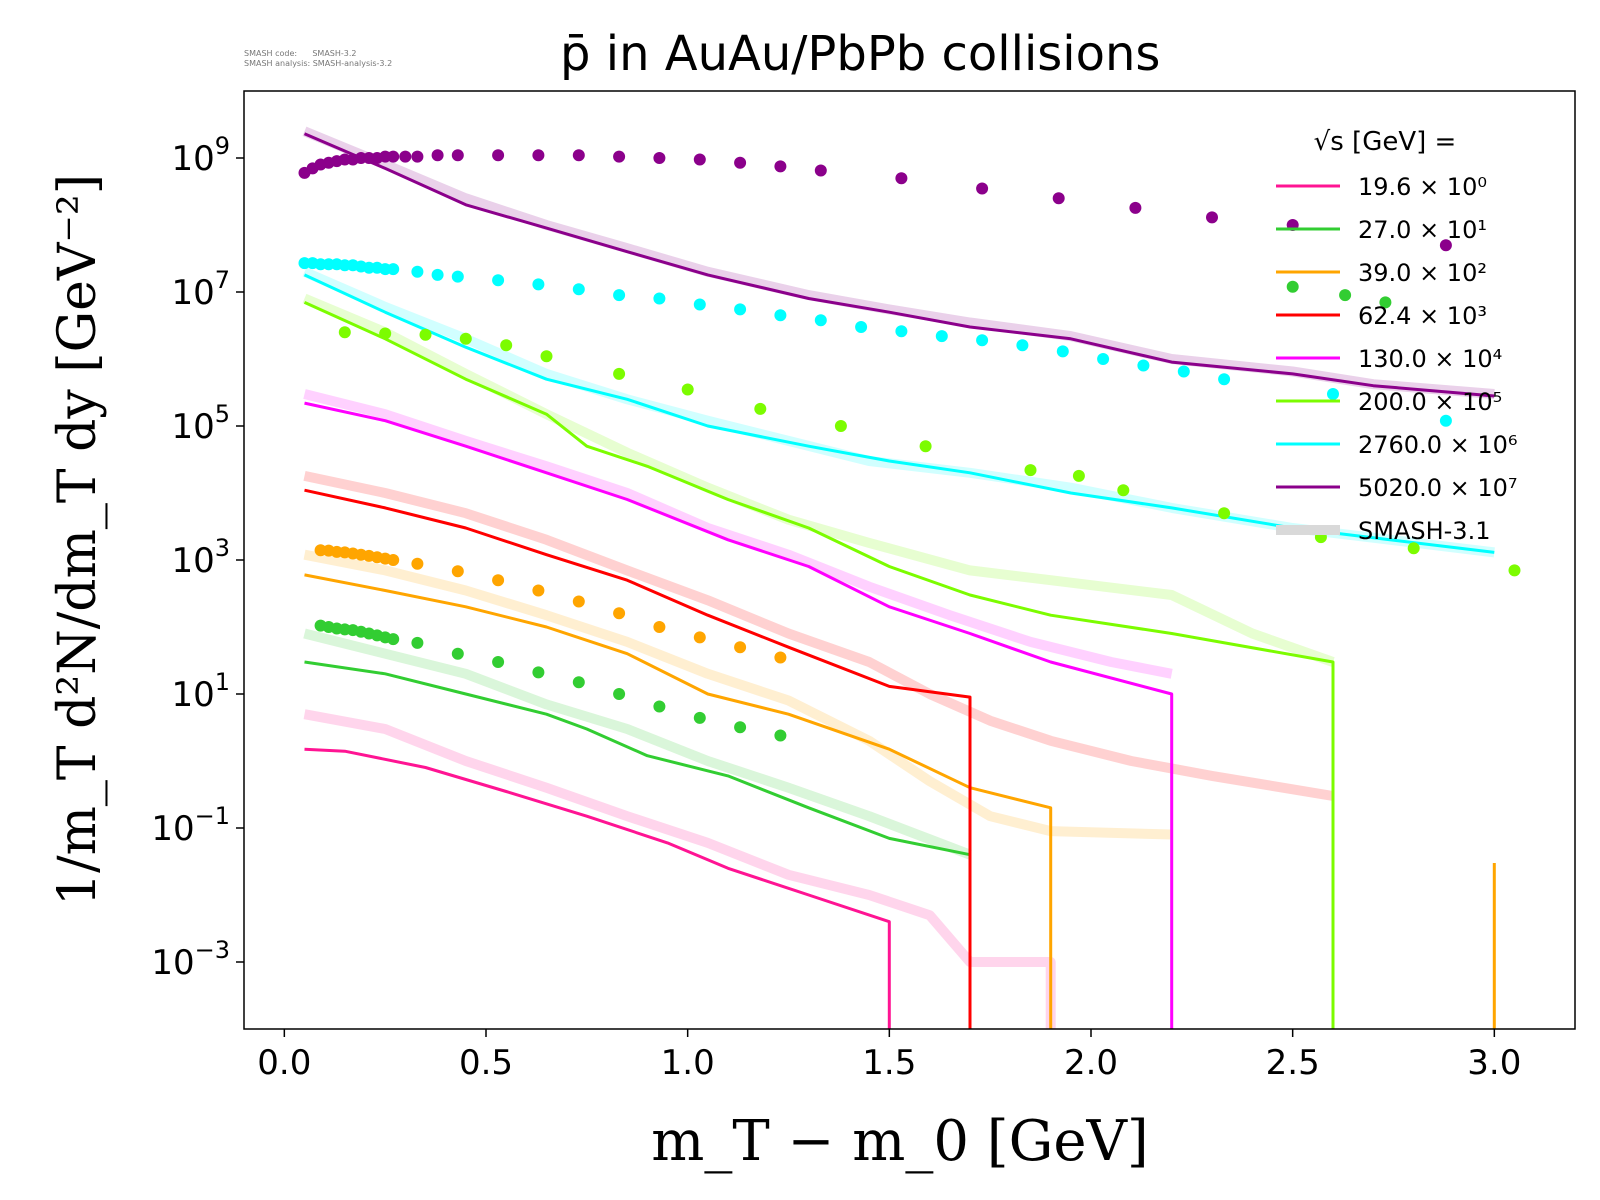  I want to click on x-tick-label-6: 3.0, so click(1494, 1063).